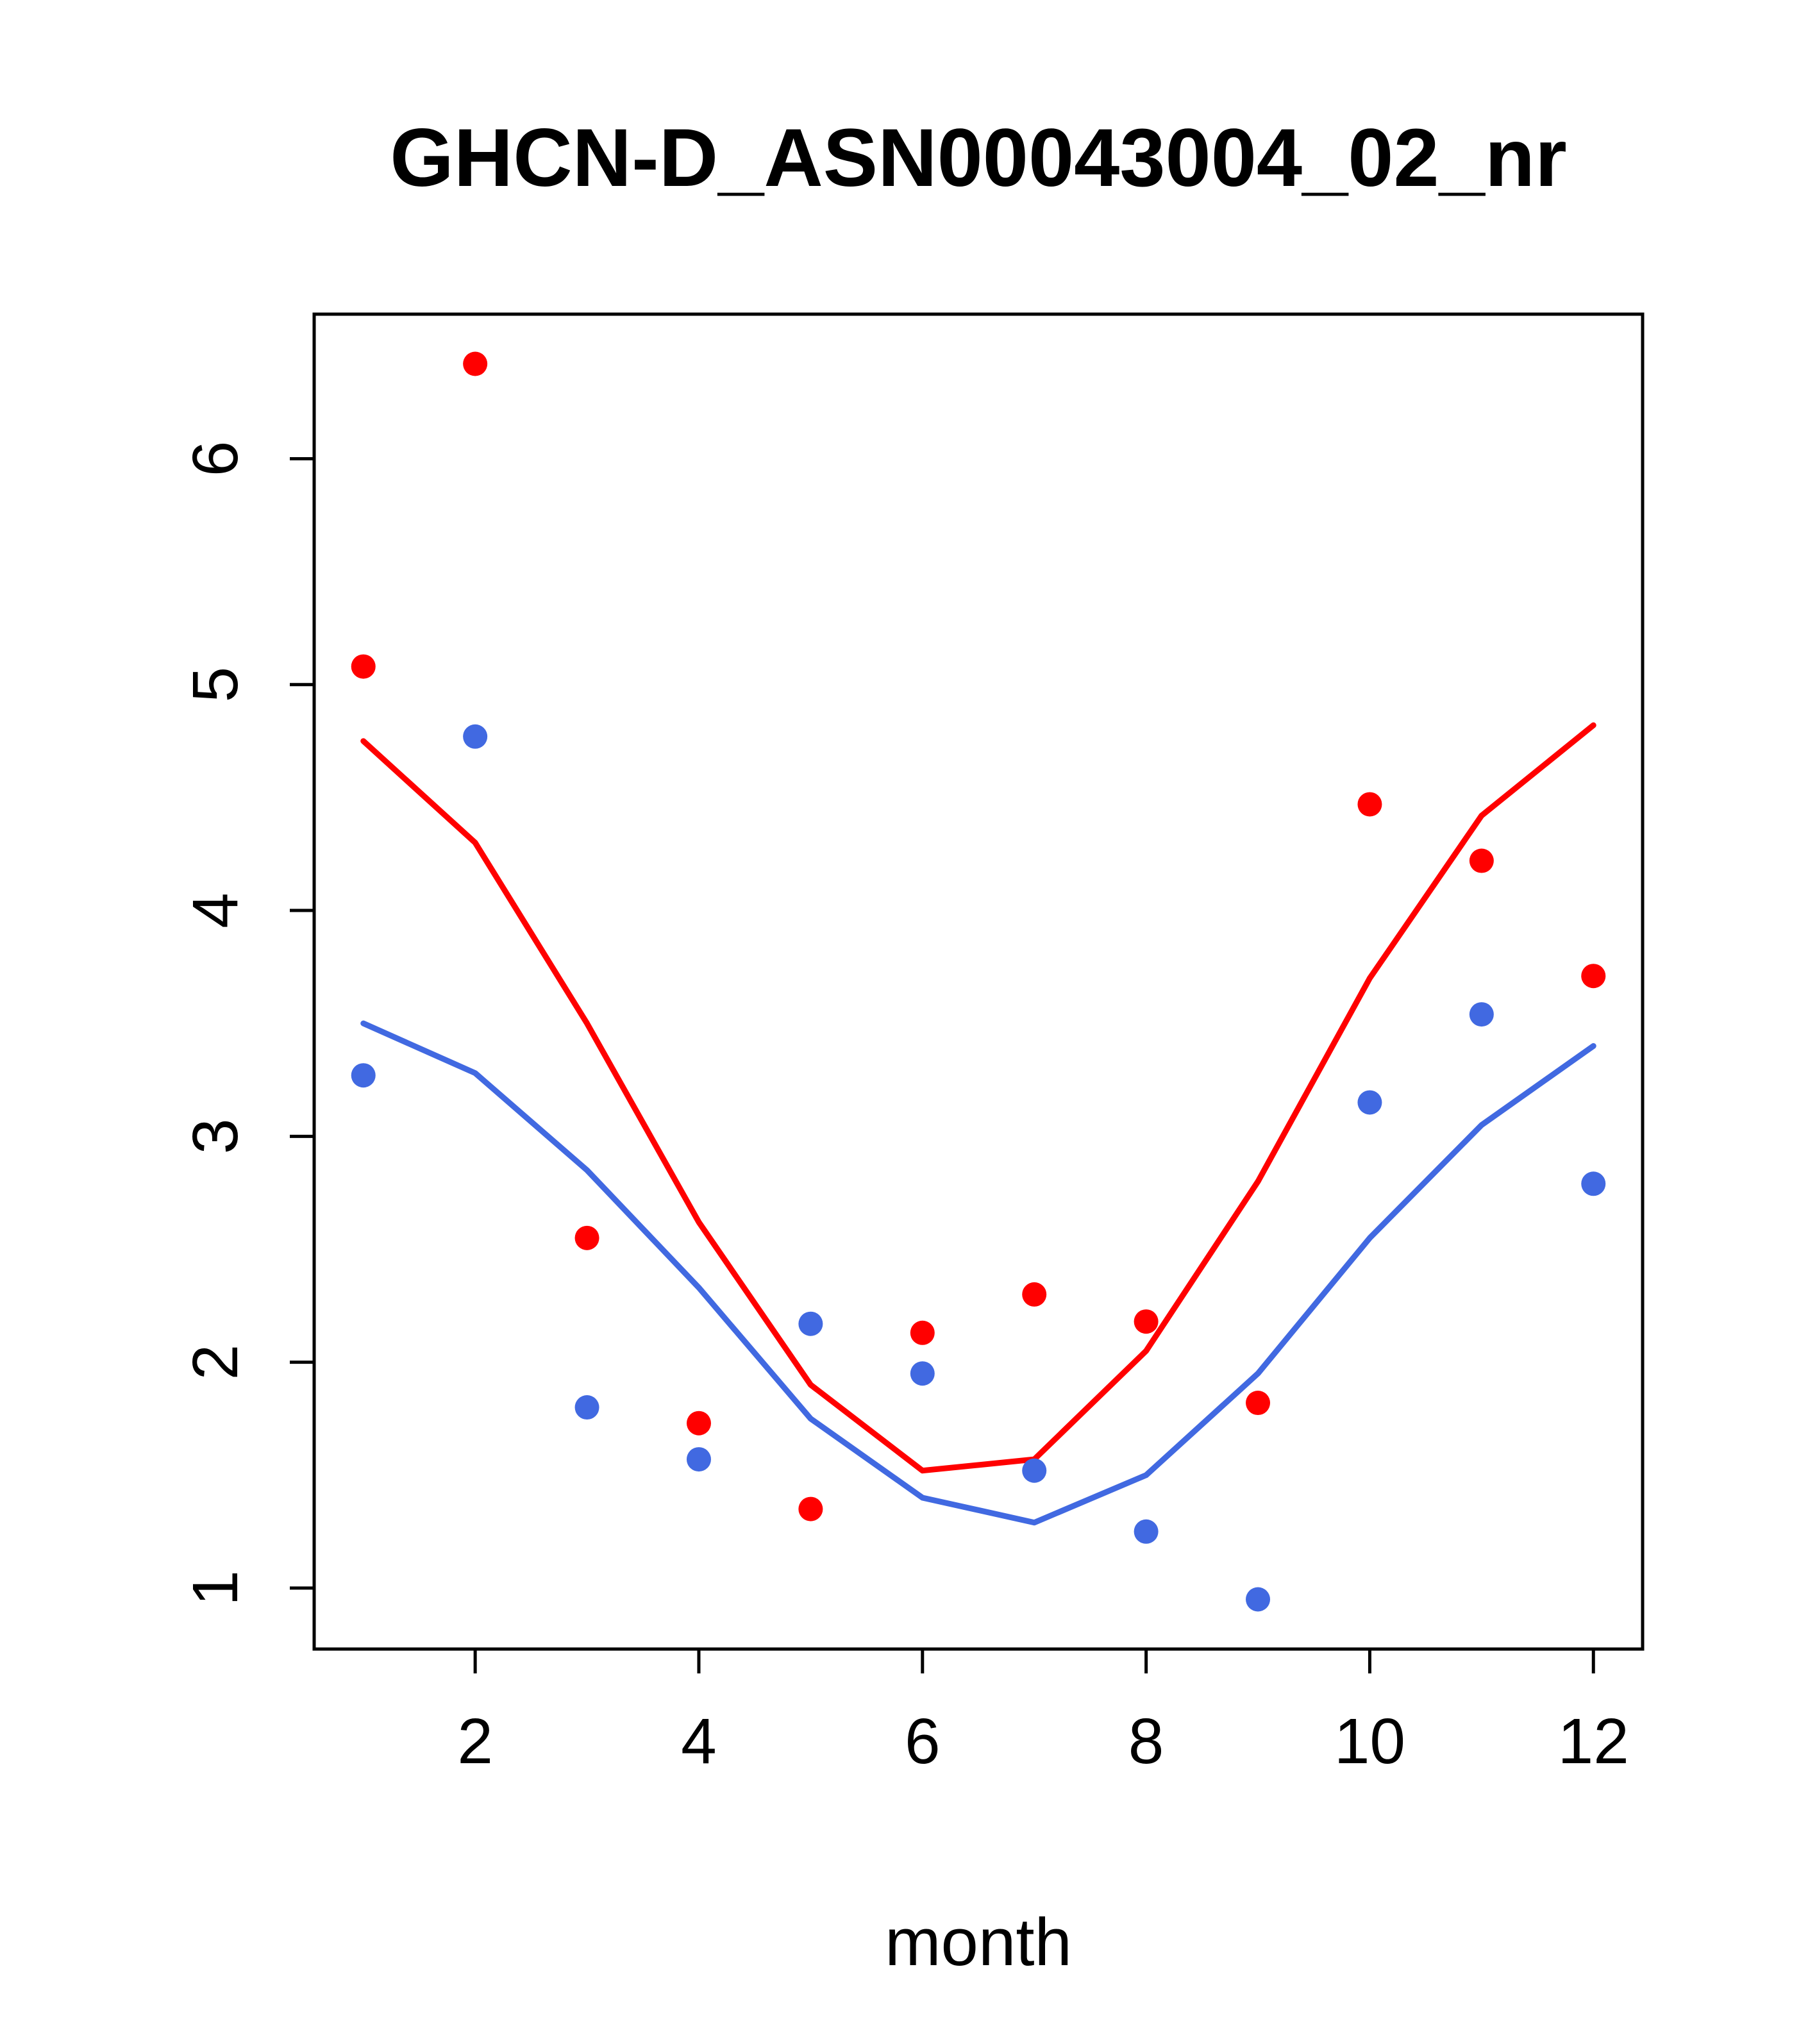 The height and width of the screenshot is (2044, 1817). Describe the element at coordinates (216, 1588) in the screenshot. I see `y-tick-label: 1` at that location.